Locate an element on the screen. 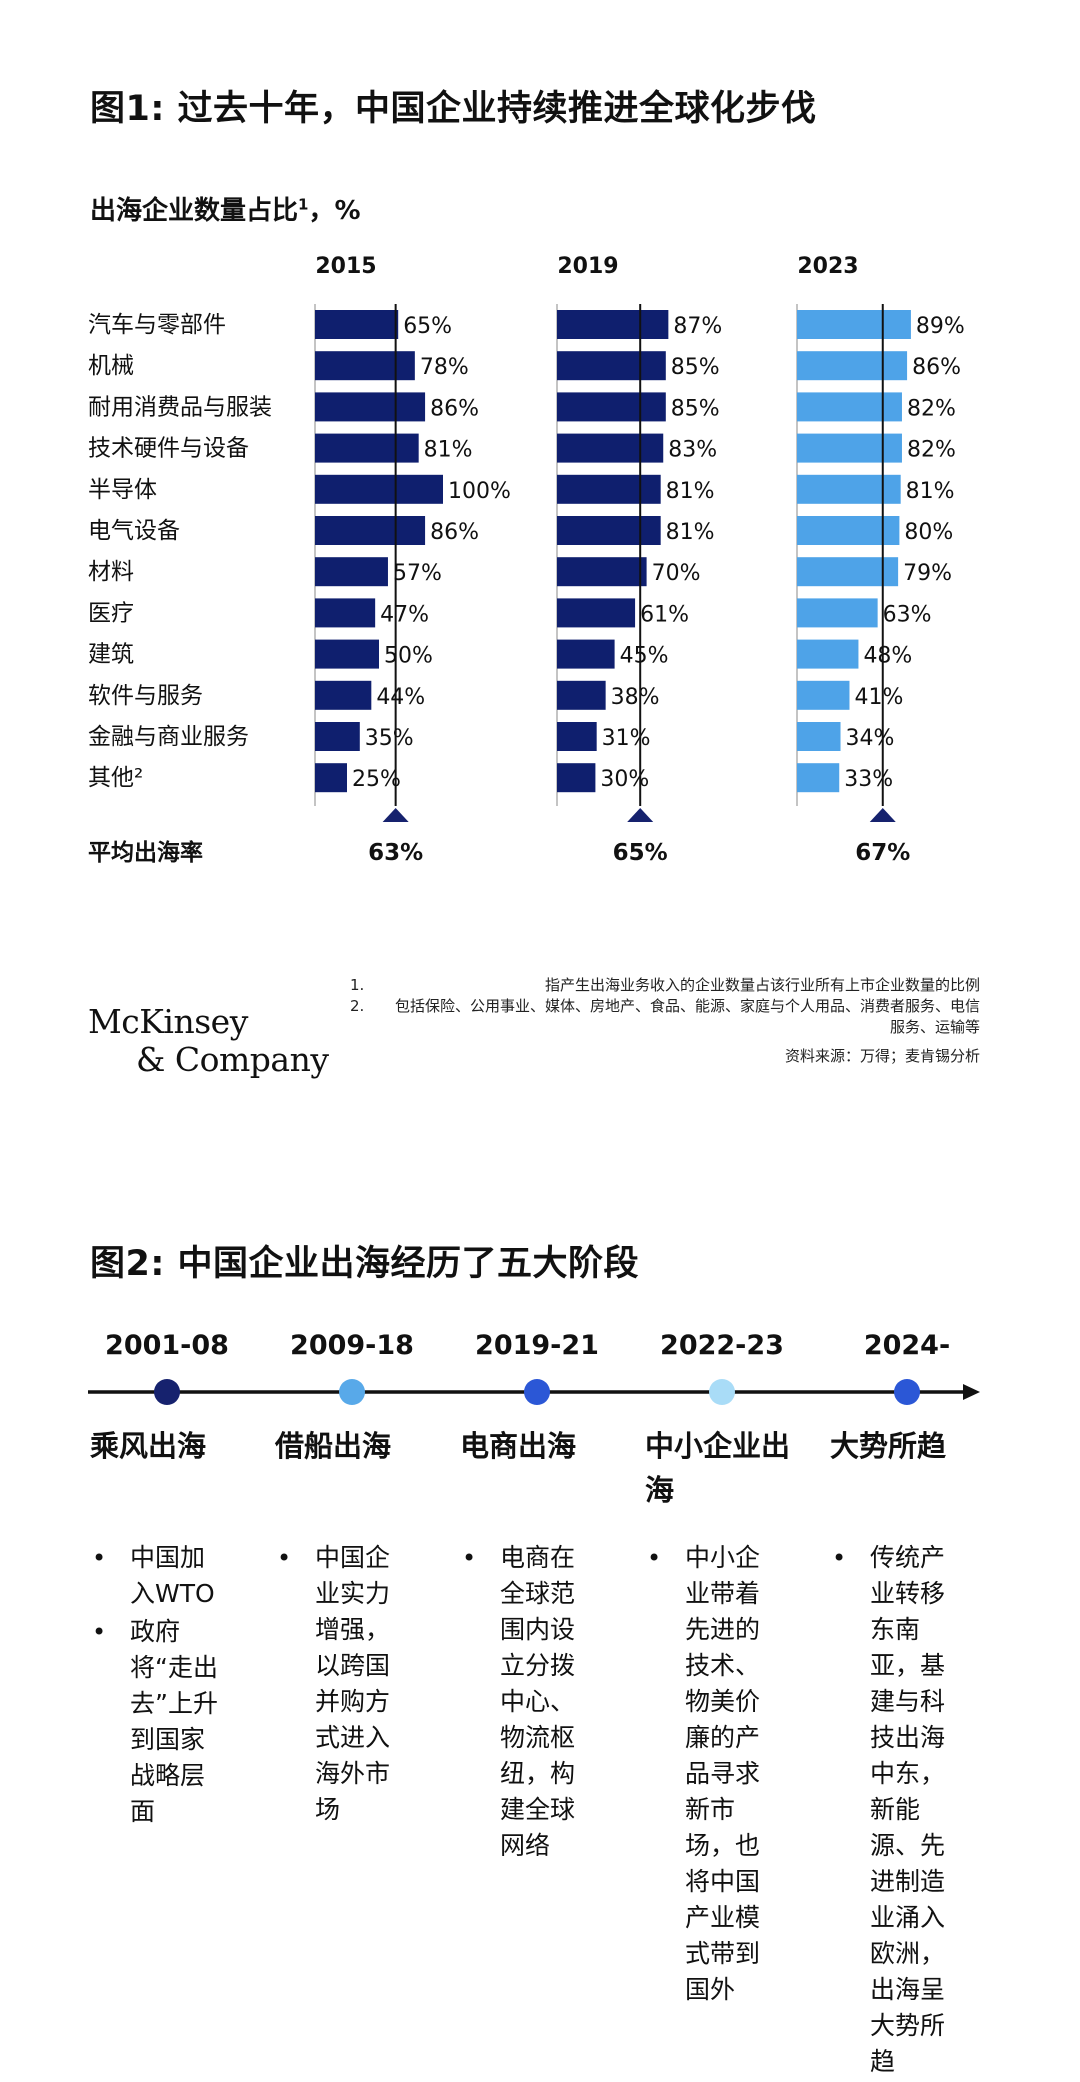 The width and height of the screenshot is (1080, 2082). bullet-item: 中国加入WTO is located at coordinates (160, 1576).